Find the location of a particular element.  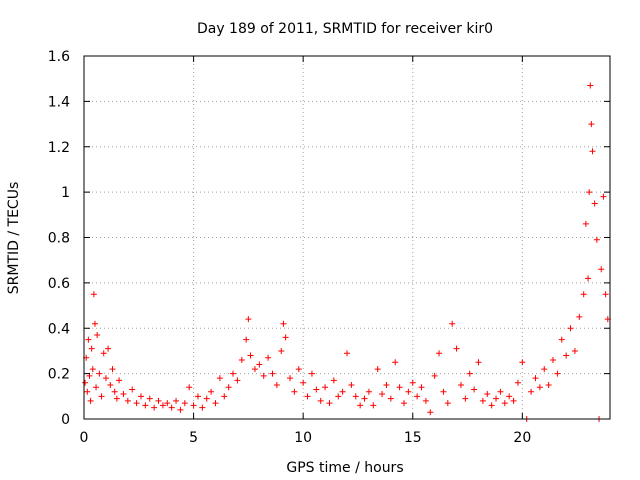

y-tick-label: 0.4 is located at coordinates (59, 329).